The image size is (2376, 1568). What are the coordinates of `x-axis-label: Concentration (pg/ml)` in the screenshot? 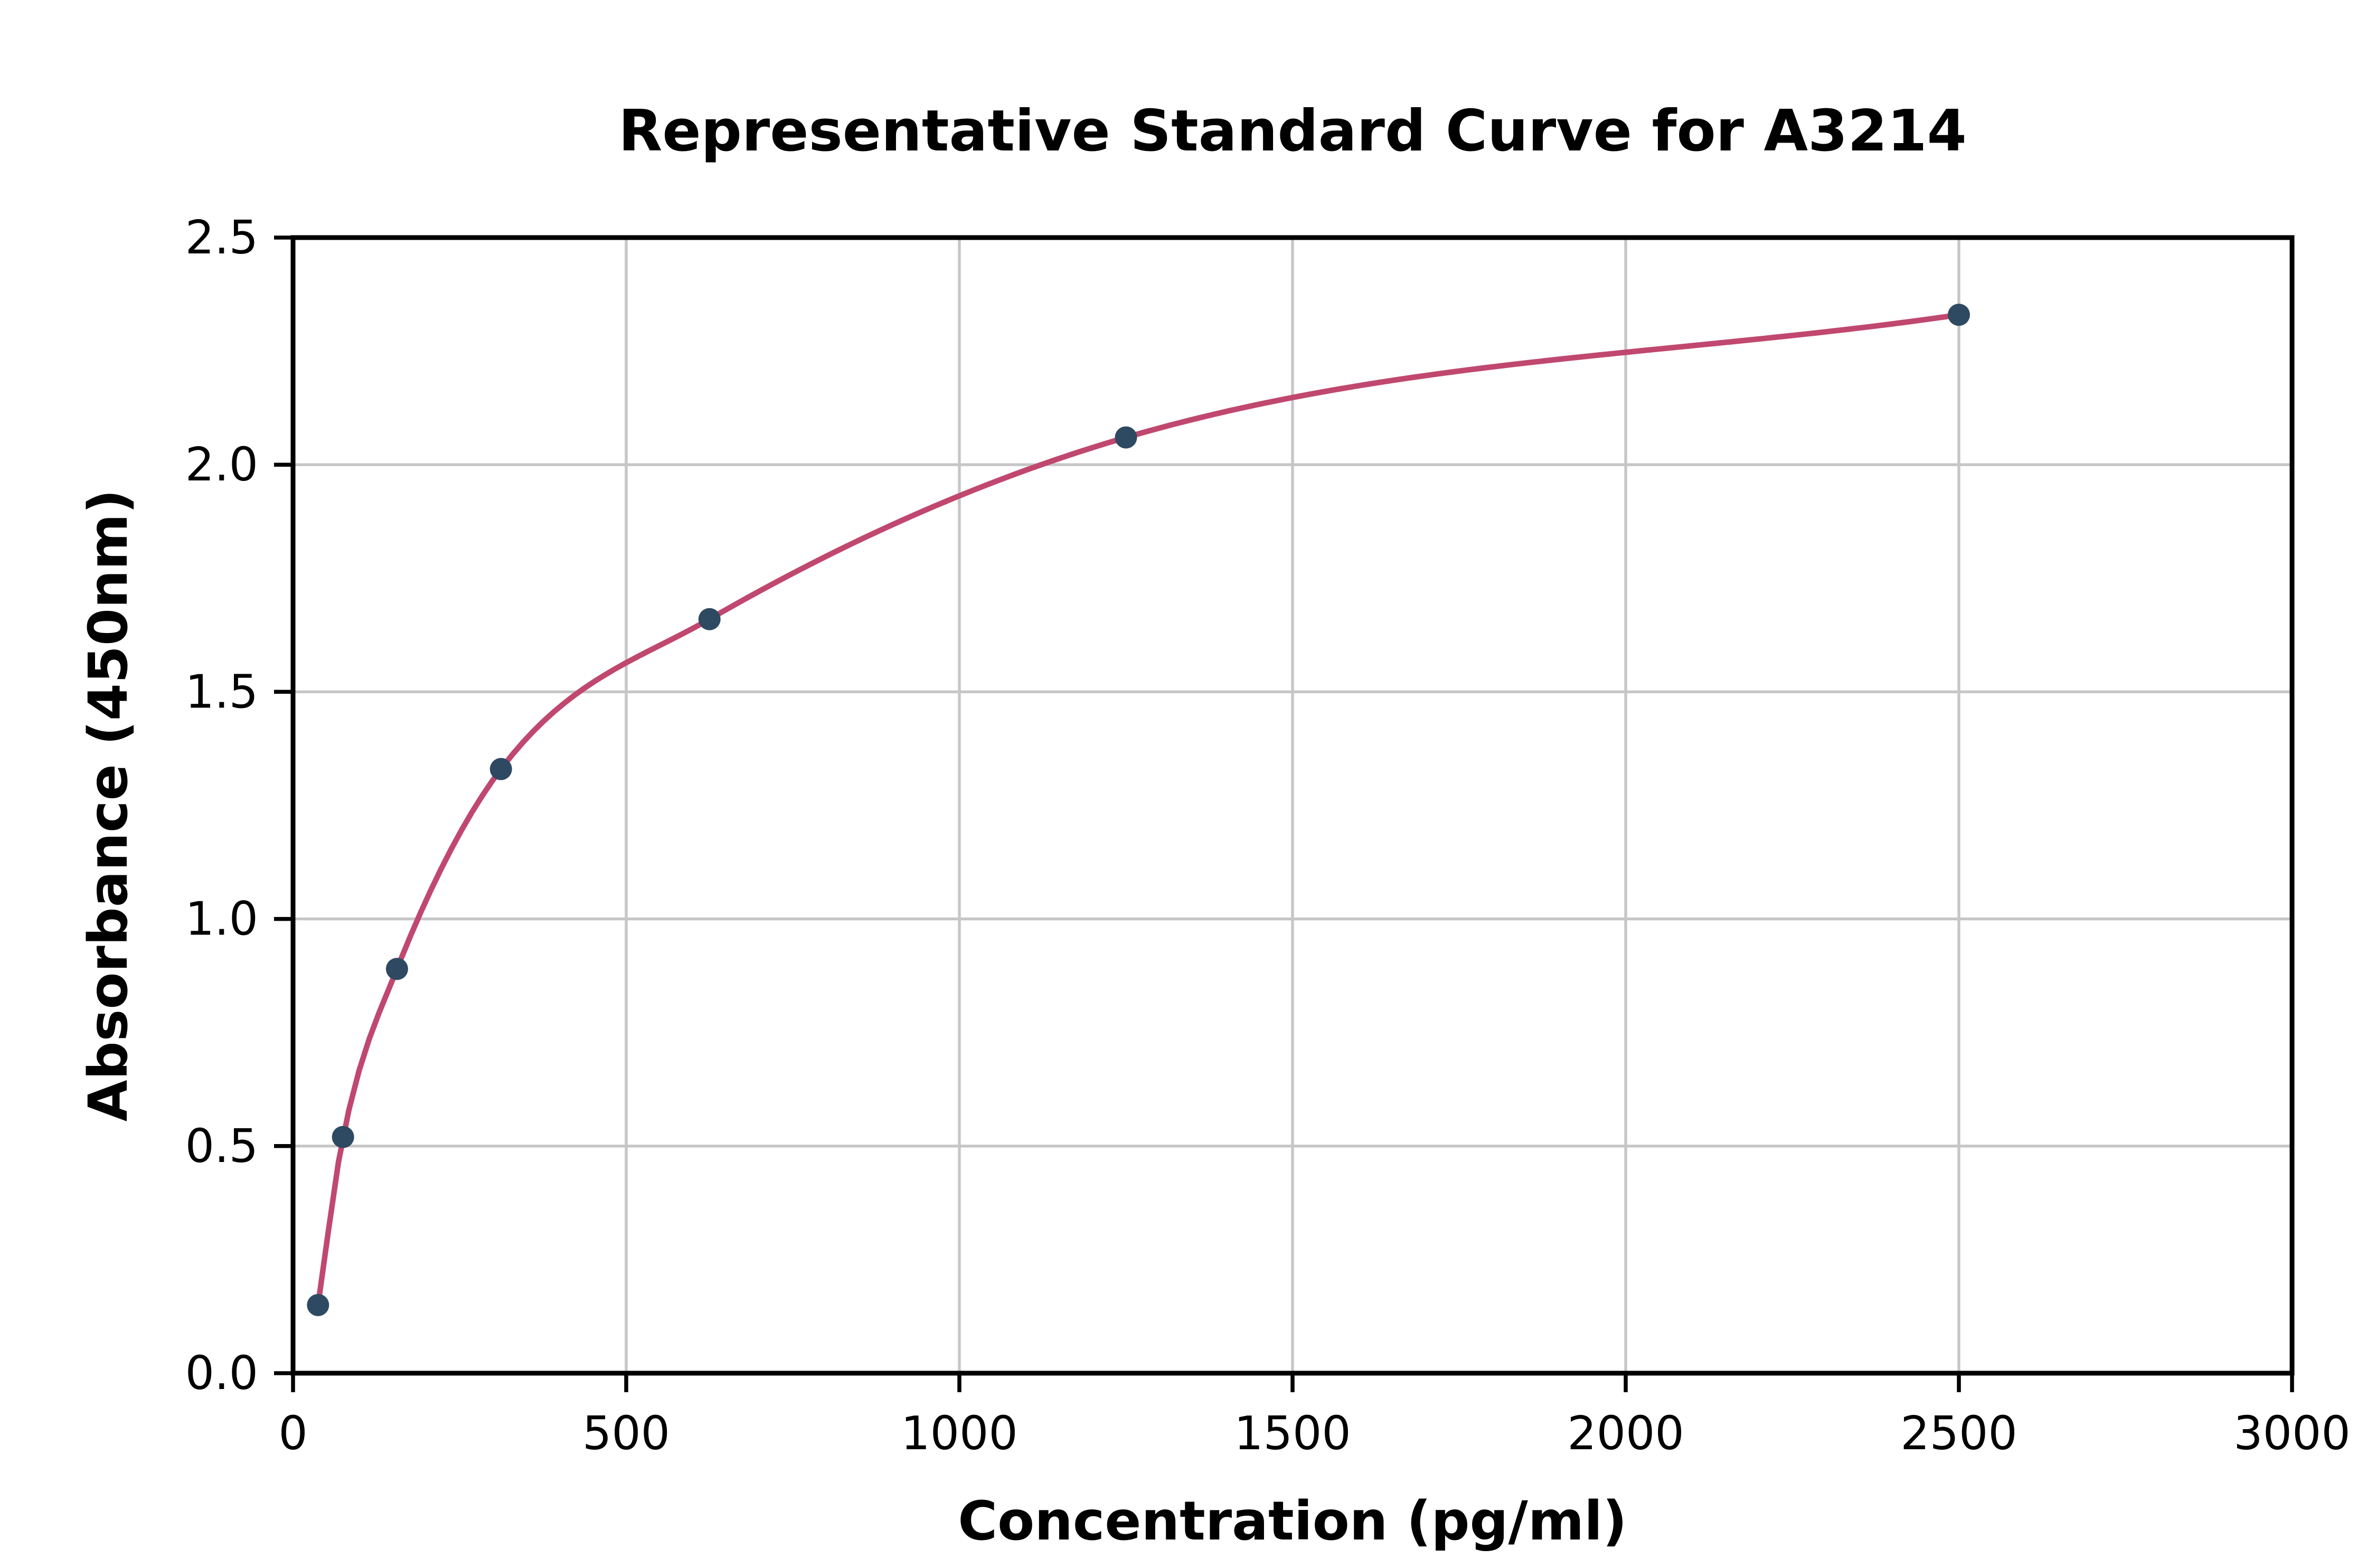 It's located at (1293, 1521).